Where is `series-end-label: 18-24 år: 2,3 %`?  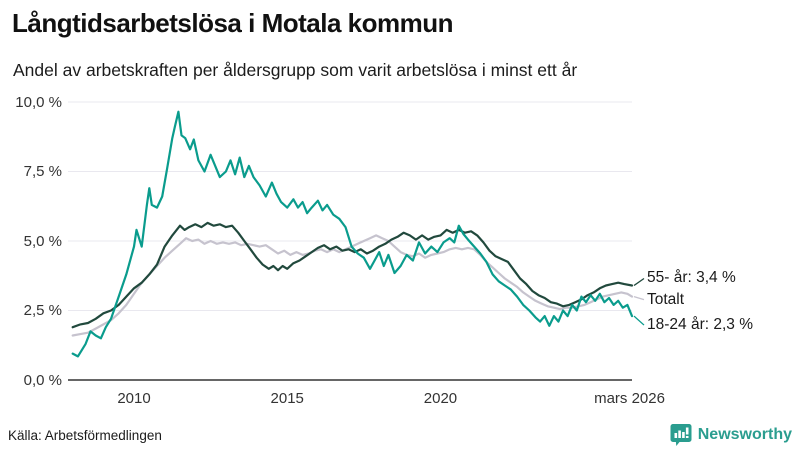 series-end-label: 18-24 år: 2,3 % is located at coordinates (700, 325).